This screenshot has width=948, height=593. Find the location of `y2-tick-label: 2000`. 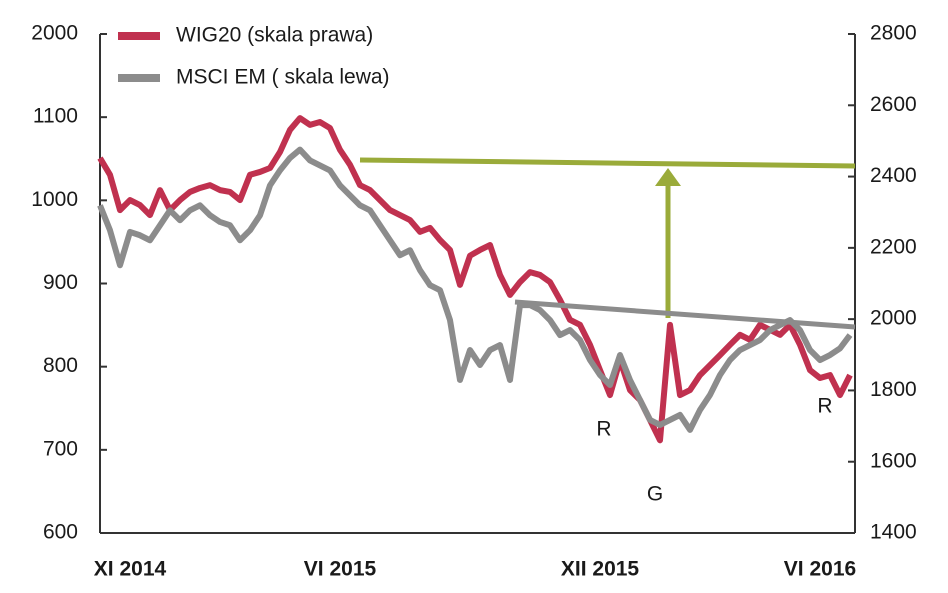

y2-tick-label: 2000 is located at coordinates (893, 318).